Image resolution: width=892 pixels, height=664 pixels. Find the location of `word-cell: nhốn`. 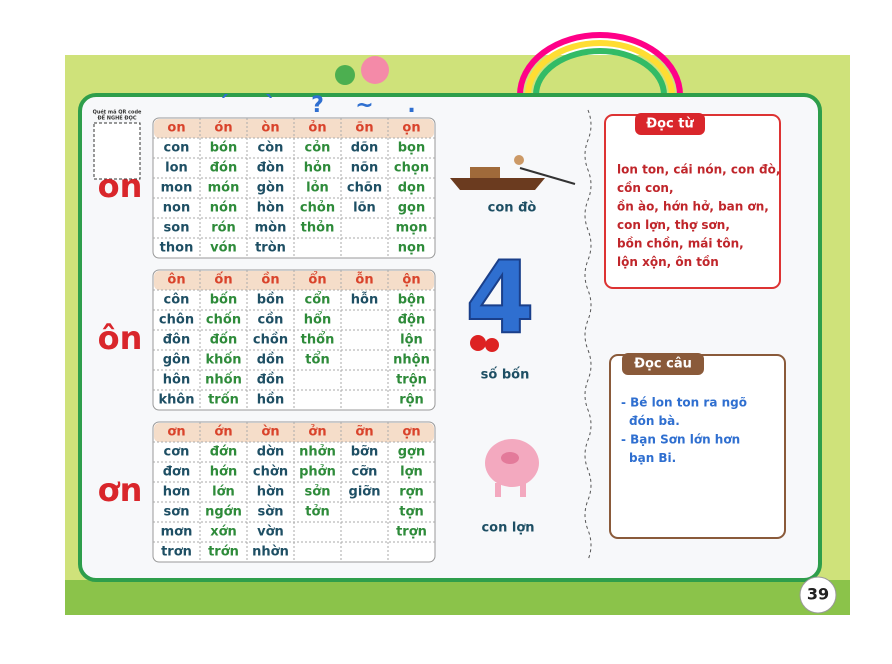

word-cell: nhốn is located at coordinates (223, 380).